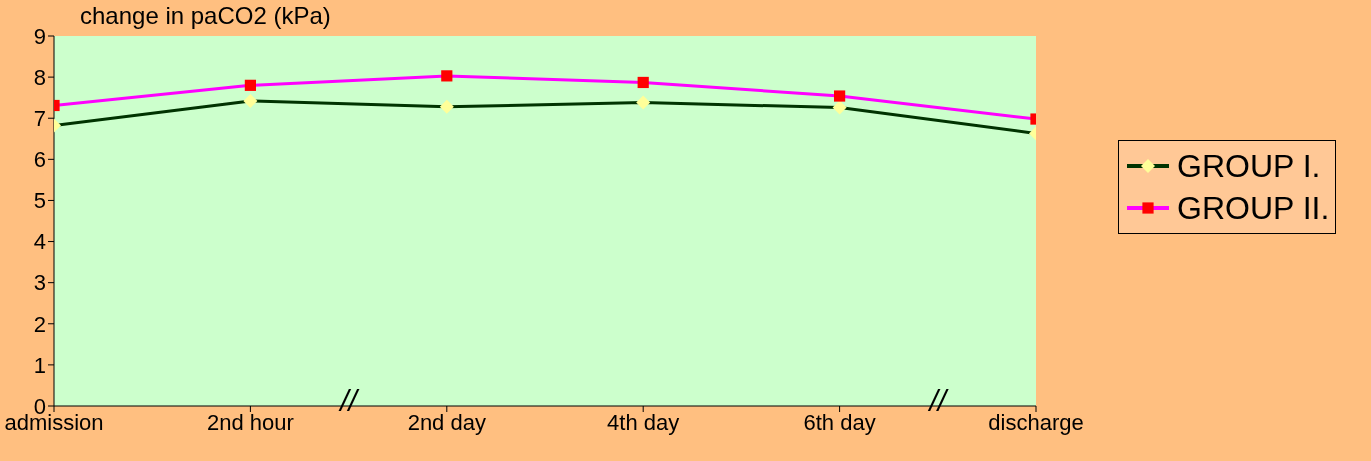 This screenshot has width=1371, height=461. Describe the element at coordinates (39, 201) in the screenshot. I see `y-tick-label: 5` at that location.